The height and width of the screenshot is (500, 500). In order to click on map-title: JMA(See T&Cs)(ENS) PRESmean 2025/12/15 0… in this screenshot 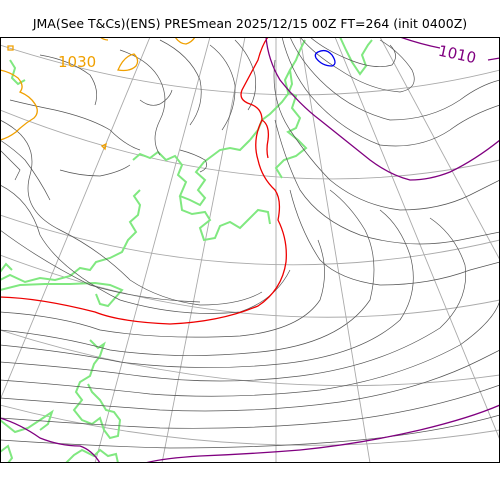, I will do `click(250, 23)`.